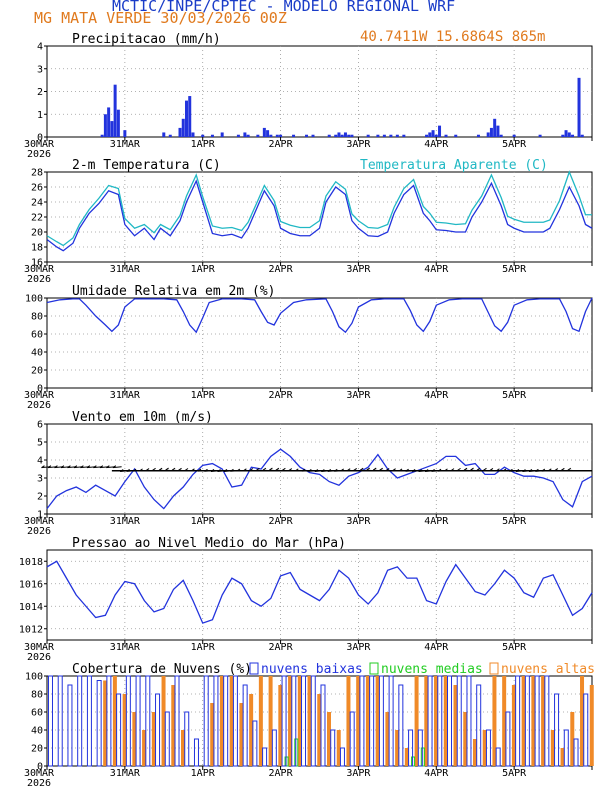 The height and width of the screenshot is (792, 612). Describe the element at coordinates (312, 669) in the screenshot. I see `cloud-legend-label: nuvens baixas` at that location.